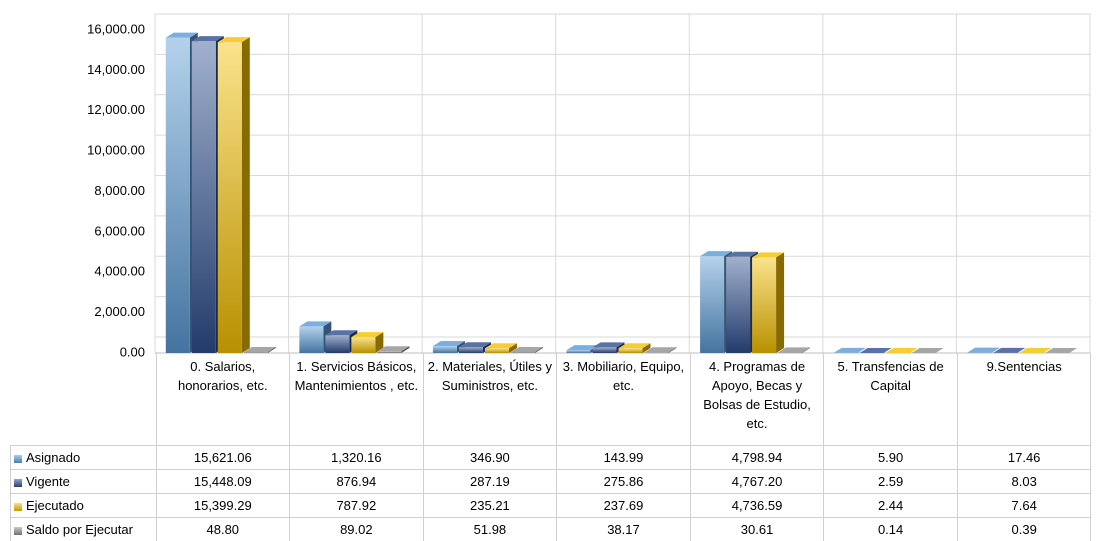  Describe the element at coordinates (757, 505) in the screenshot. I see `data-label: 4,736.59` at that location.